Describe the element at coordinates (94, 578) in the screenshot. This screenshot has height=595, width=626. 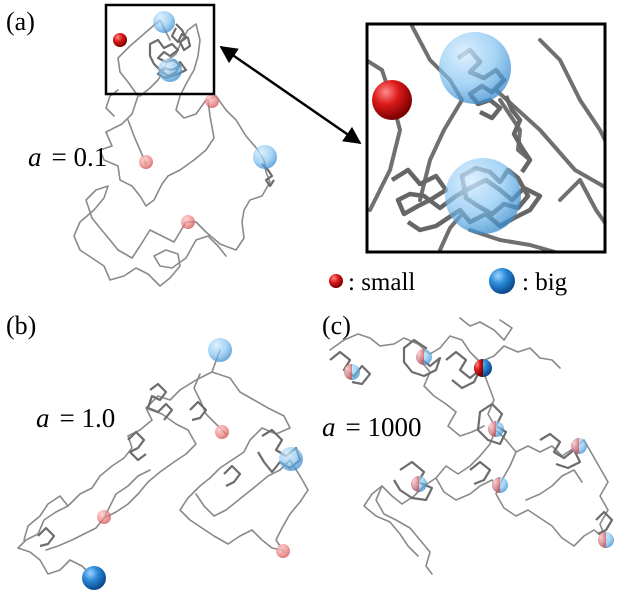
I see `big-particle-solid` at that location.